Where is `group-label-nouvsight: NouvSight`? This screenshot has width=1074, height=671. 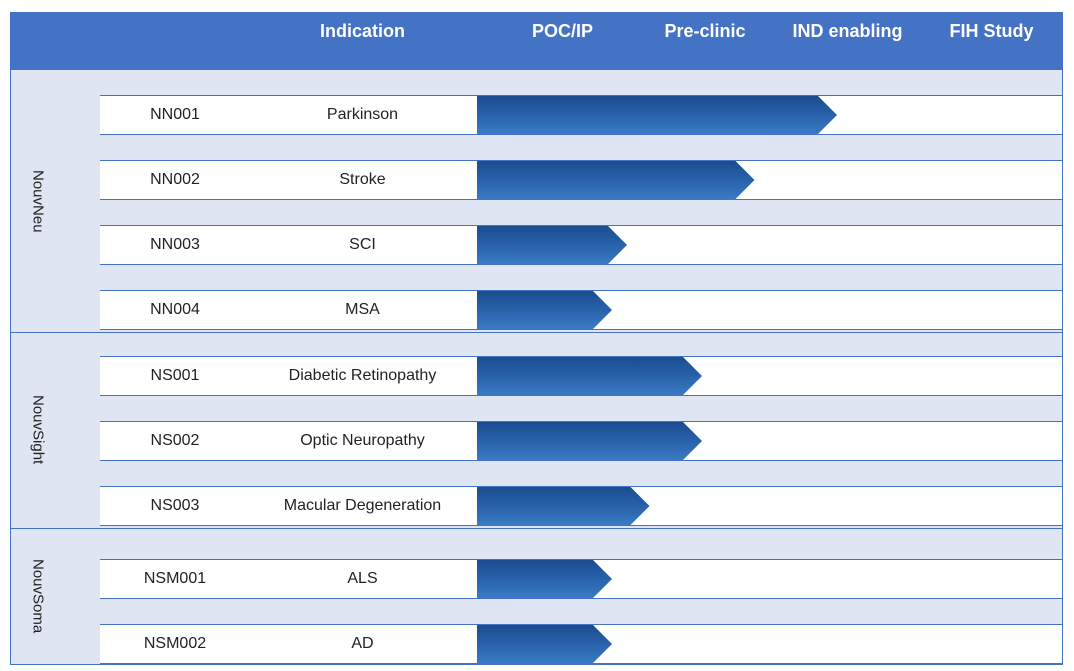
group-label-nouvsight: NouvSight is located at coordinates (38, 430).